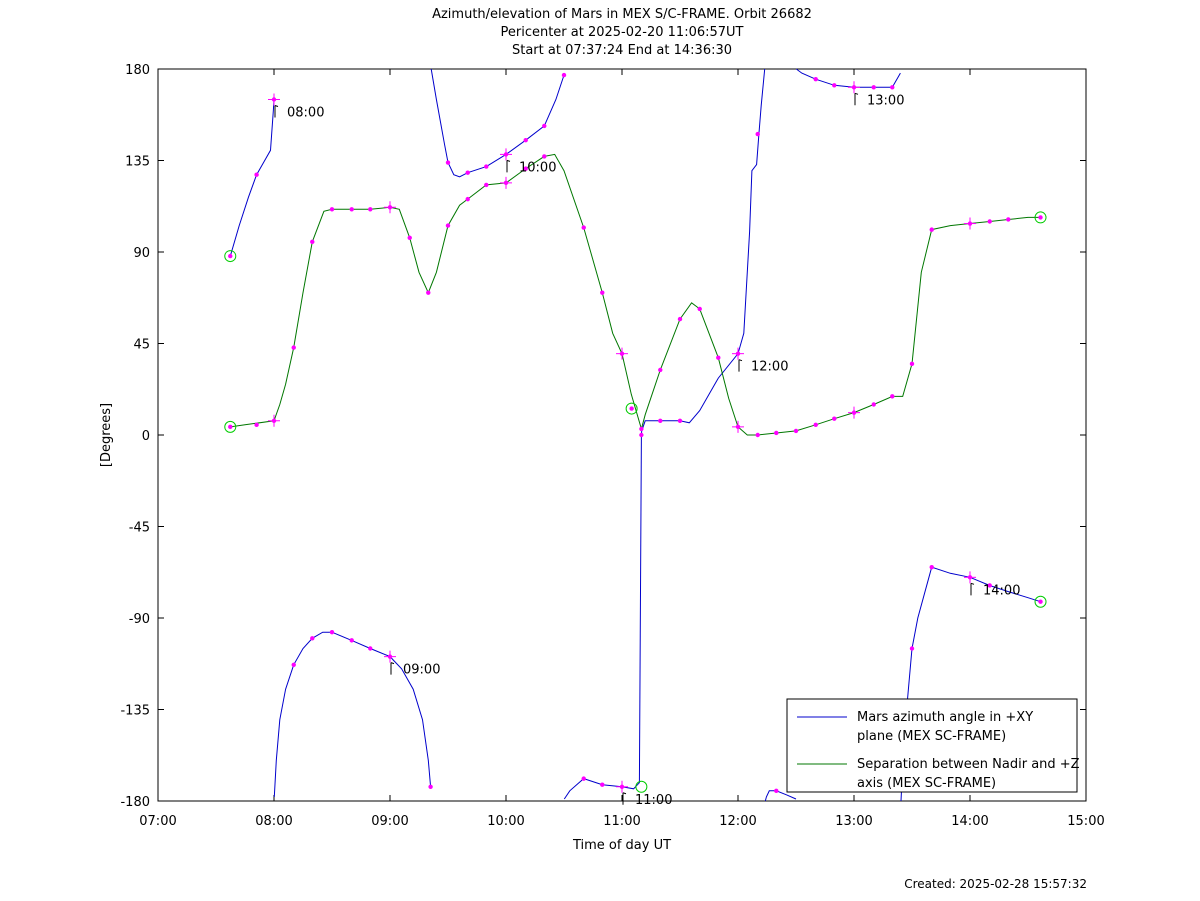  I want to click on annotation-label: 09:00, so click(421, 670).